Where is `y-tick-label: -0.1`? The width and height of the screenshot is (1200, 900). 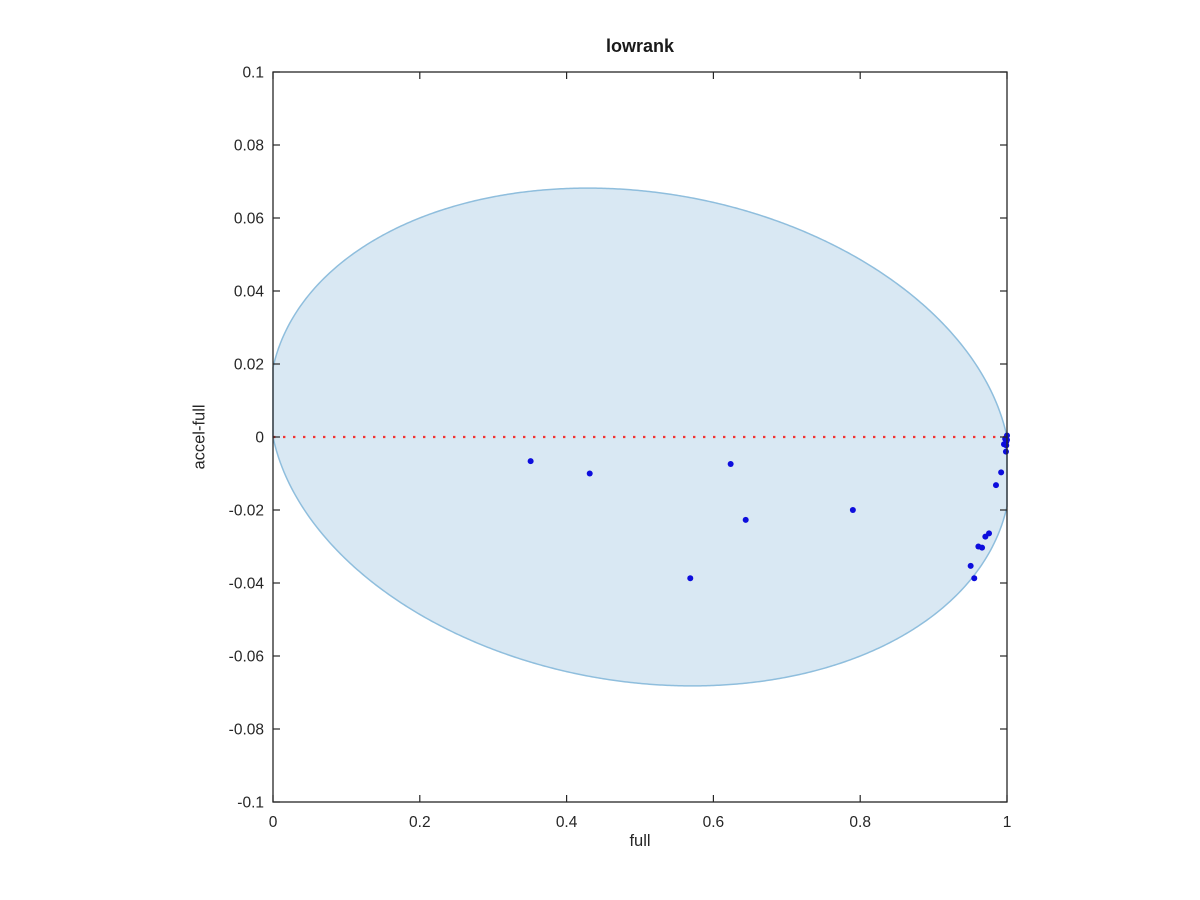 y-tick-label: -0.1 is located at coordinates (250, 803).